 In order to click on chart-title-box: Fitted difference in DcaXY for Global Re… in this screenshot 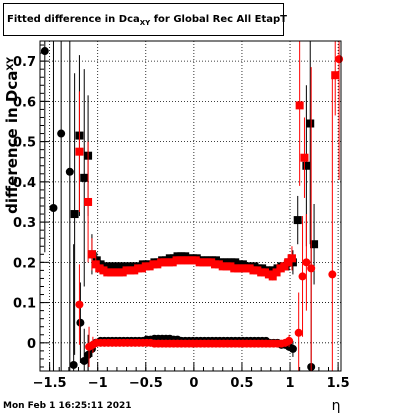, I will do `click(145, 19)`.